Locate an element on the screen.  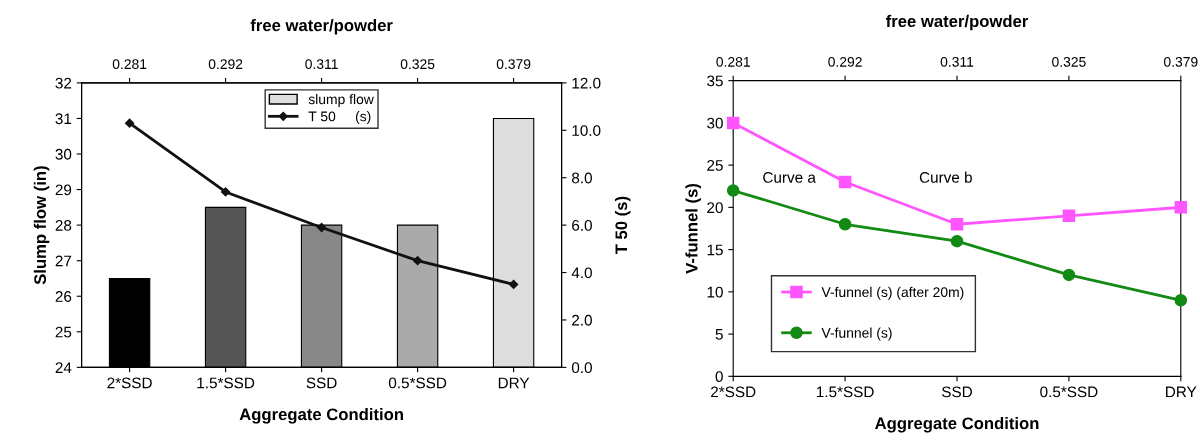
y2-axis-title: T 50 (s) is located at coordinates (622, 225).